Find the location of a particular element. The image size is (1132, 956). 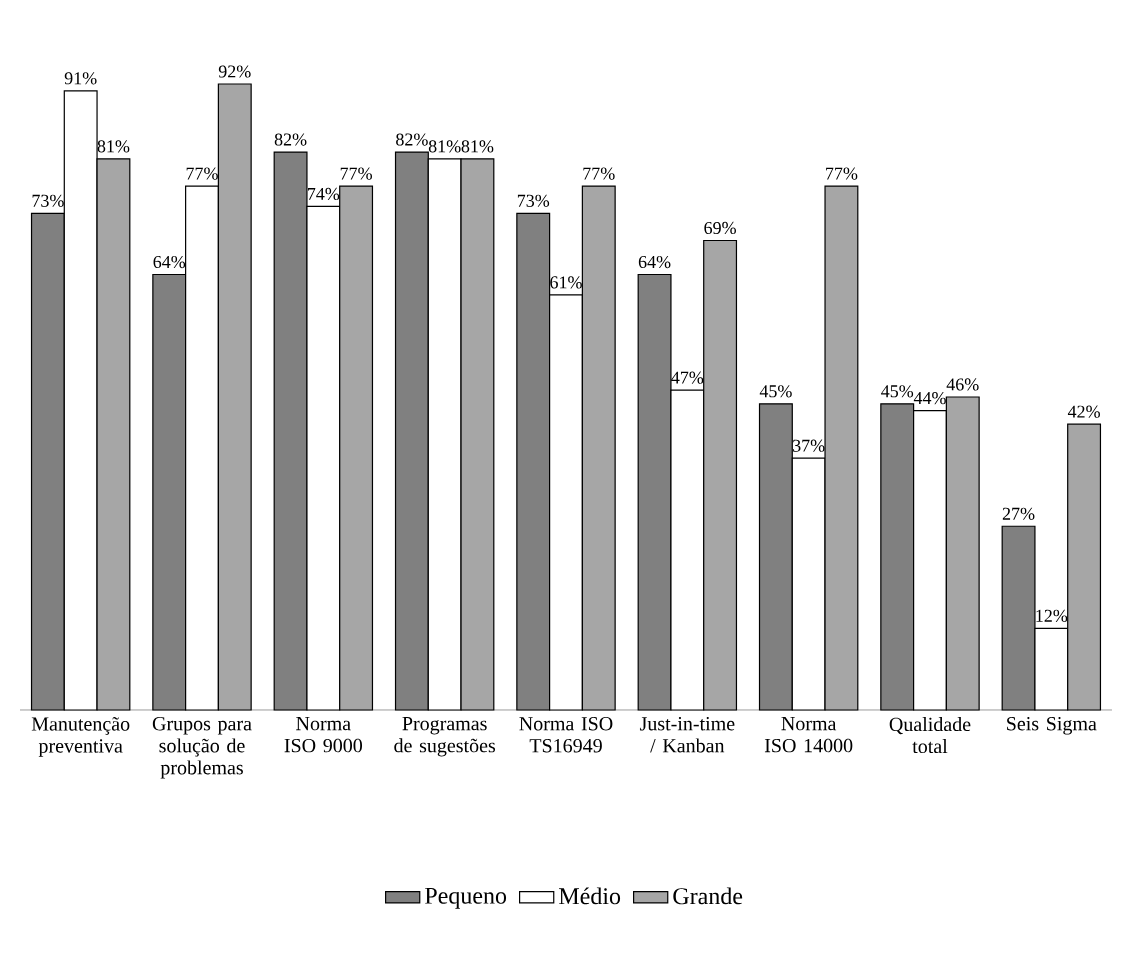

x-tick-label: Seis Sigma is located at coordinates (1052, 726).